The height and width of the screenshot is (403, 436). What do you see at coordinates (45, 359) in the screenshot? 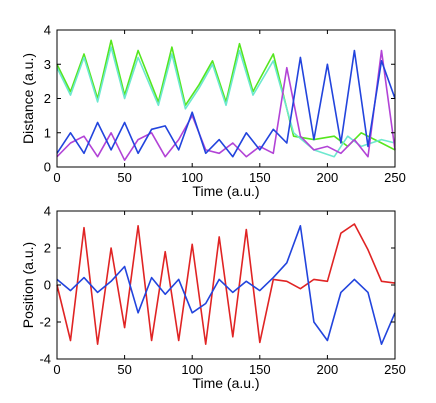
I see `y-tick-label: -4` at bounding box center [45, 359].